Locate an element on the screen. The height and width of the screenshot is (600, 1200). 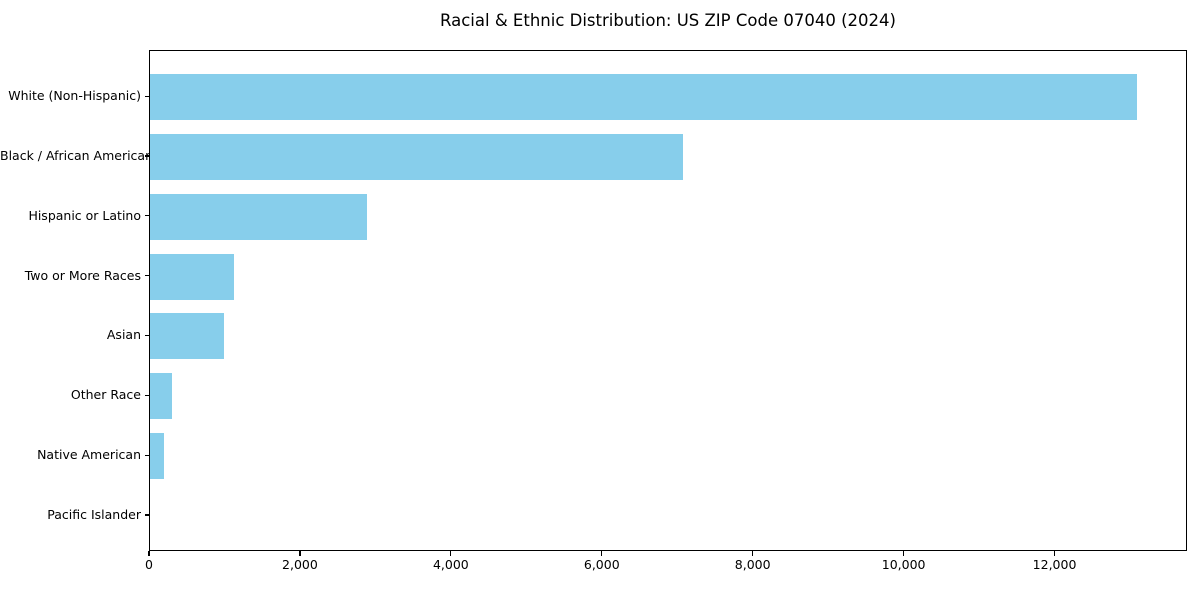
category-label: White (Non-Hispanic) is located at coordinates (74, 95).